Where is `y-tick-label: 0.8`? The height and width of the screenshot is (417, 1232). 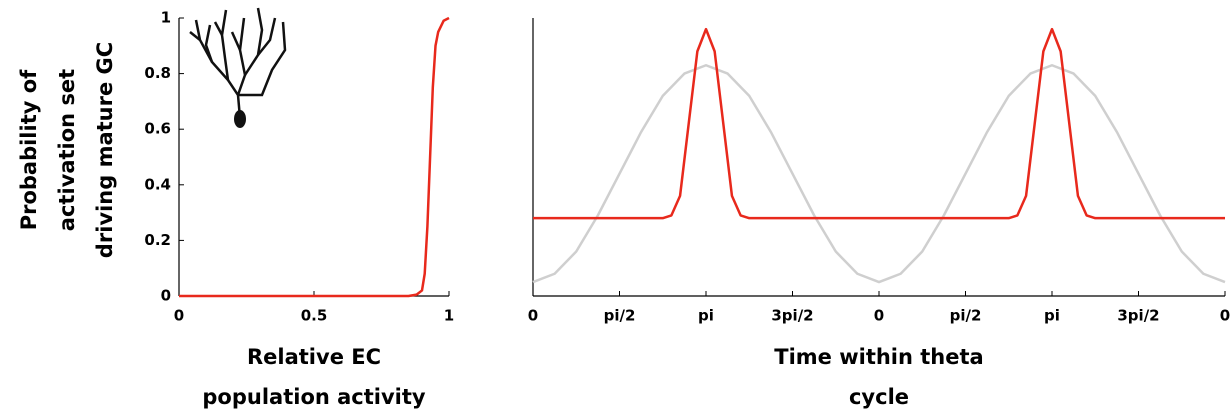 y-tick-label: 0.8 is located at coordinates (157, 73).